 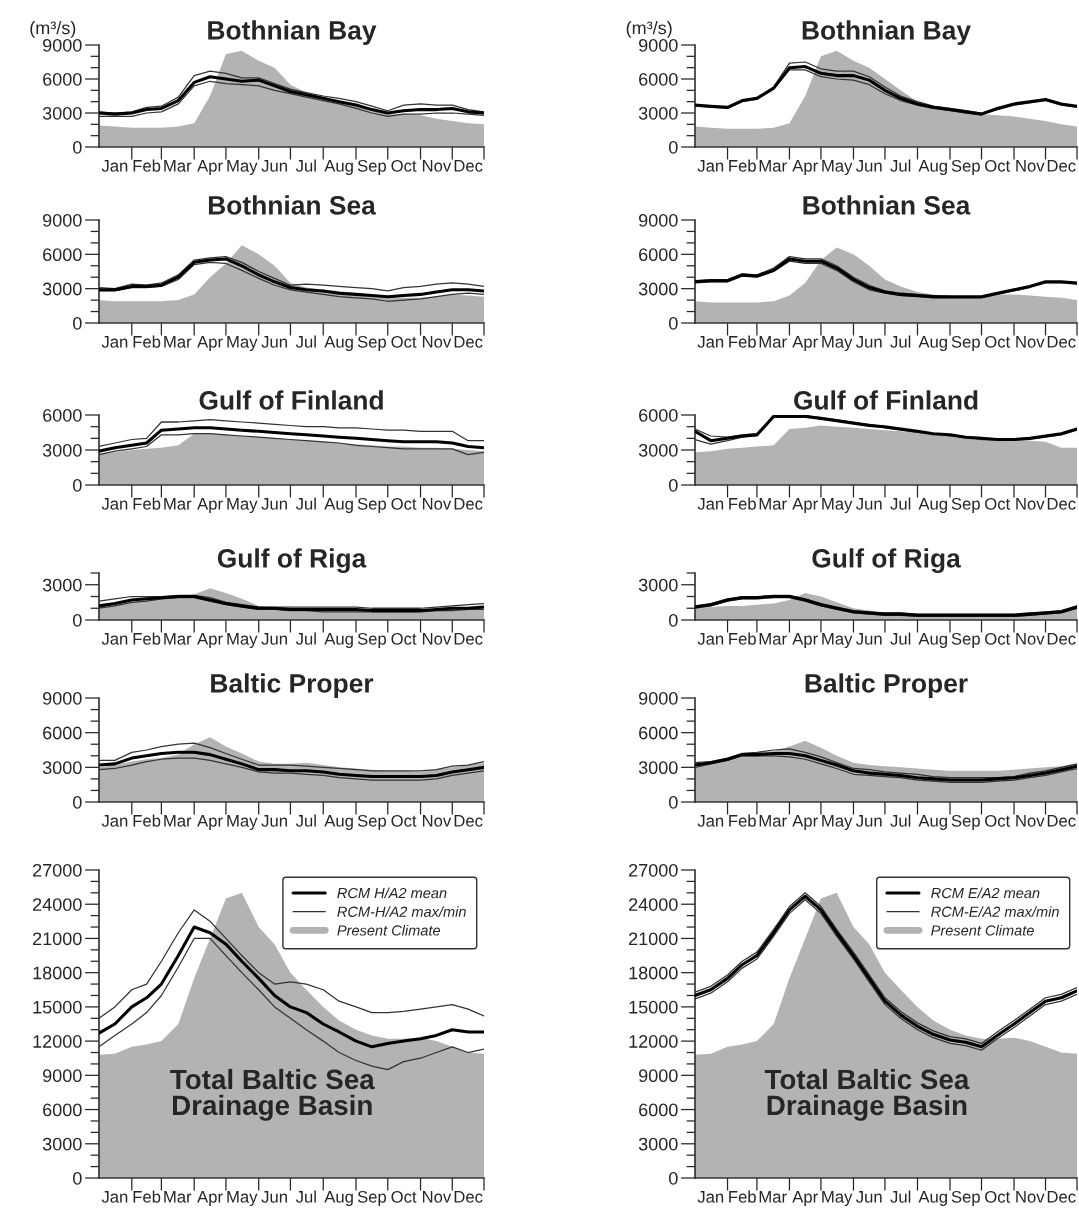 What do you see at coordinates (401, 911) in the screenshot?
I see `legend-label: RCM-H/A2 max/min` at bounding box center [401, 911].